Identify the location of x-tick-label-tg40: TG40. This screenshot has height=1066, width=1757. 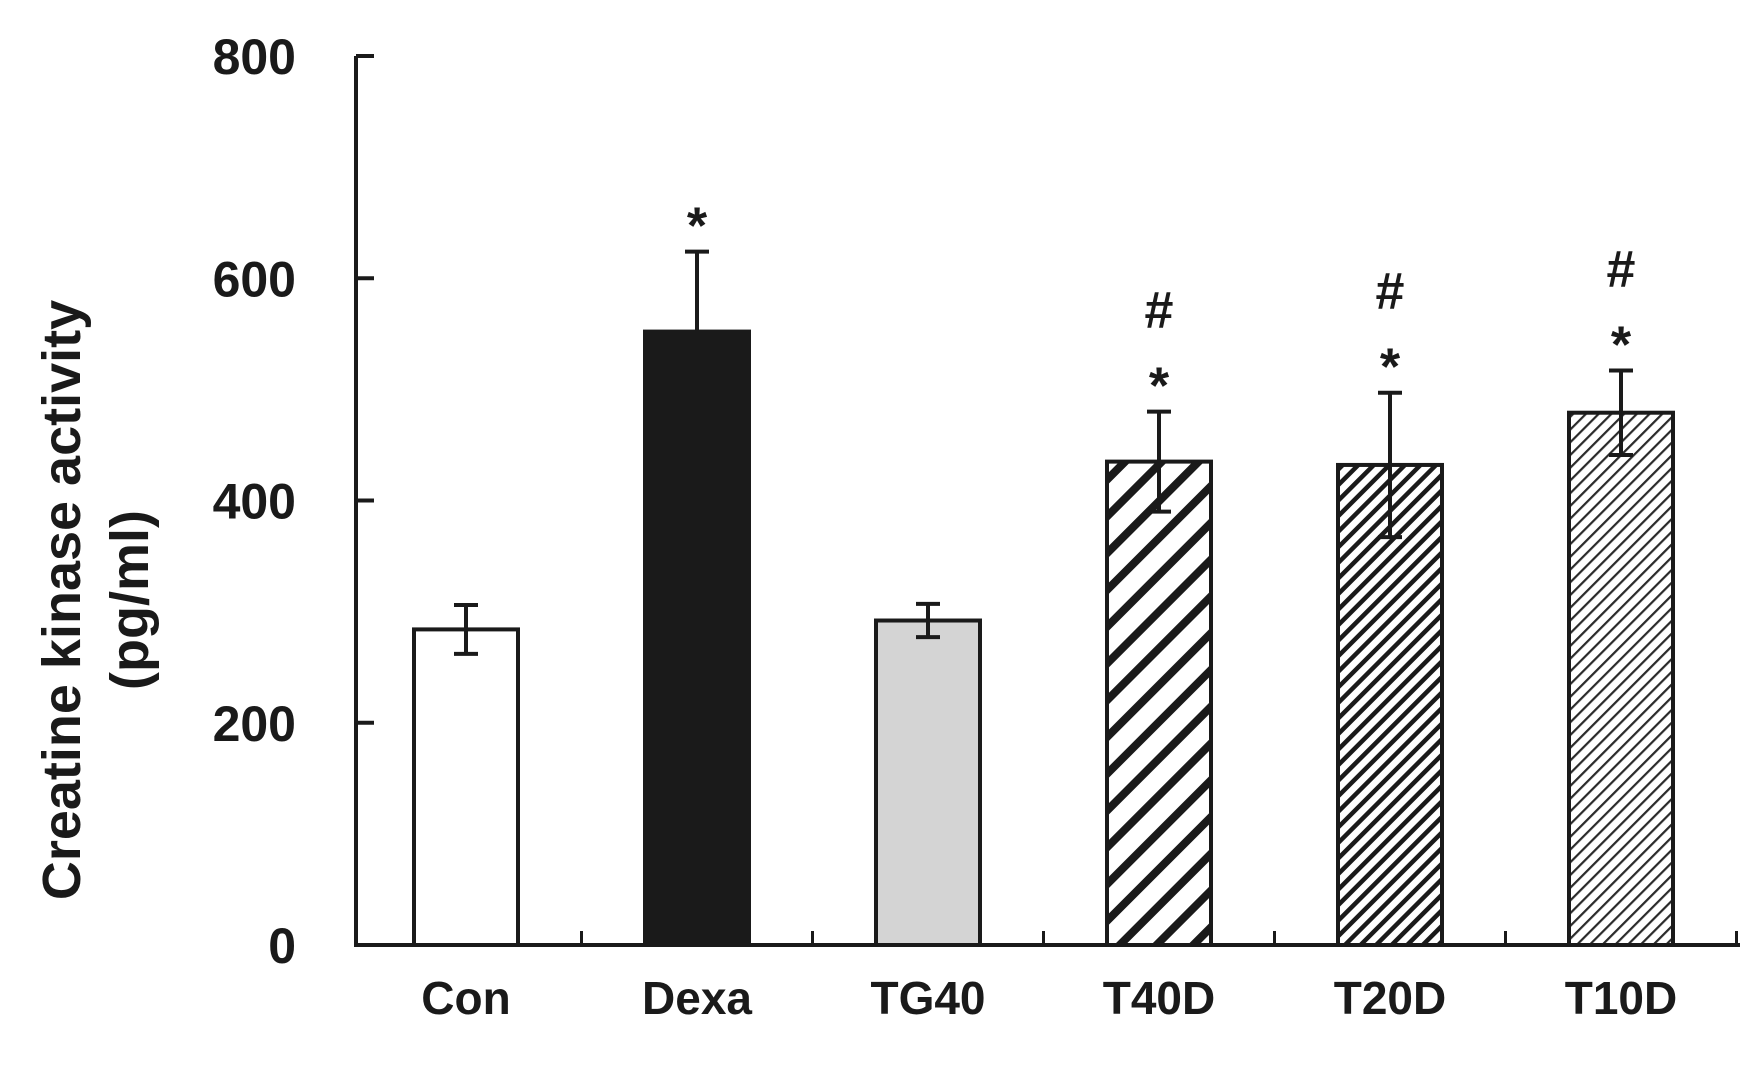
(927, 998).